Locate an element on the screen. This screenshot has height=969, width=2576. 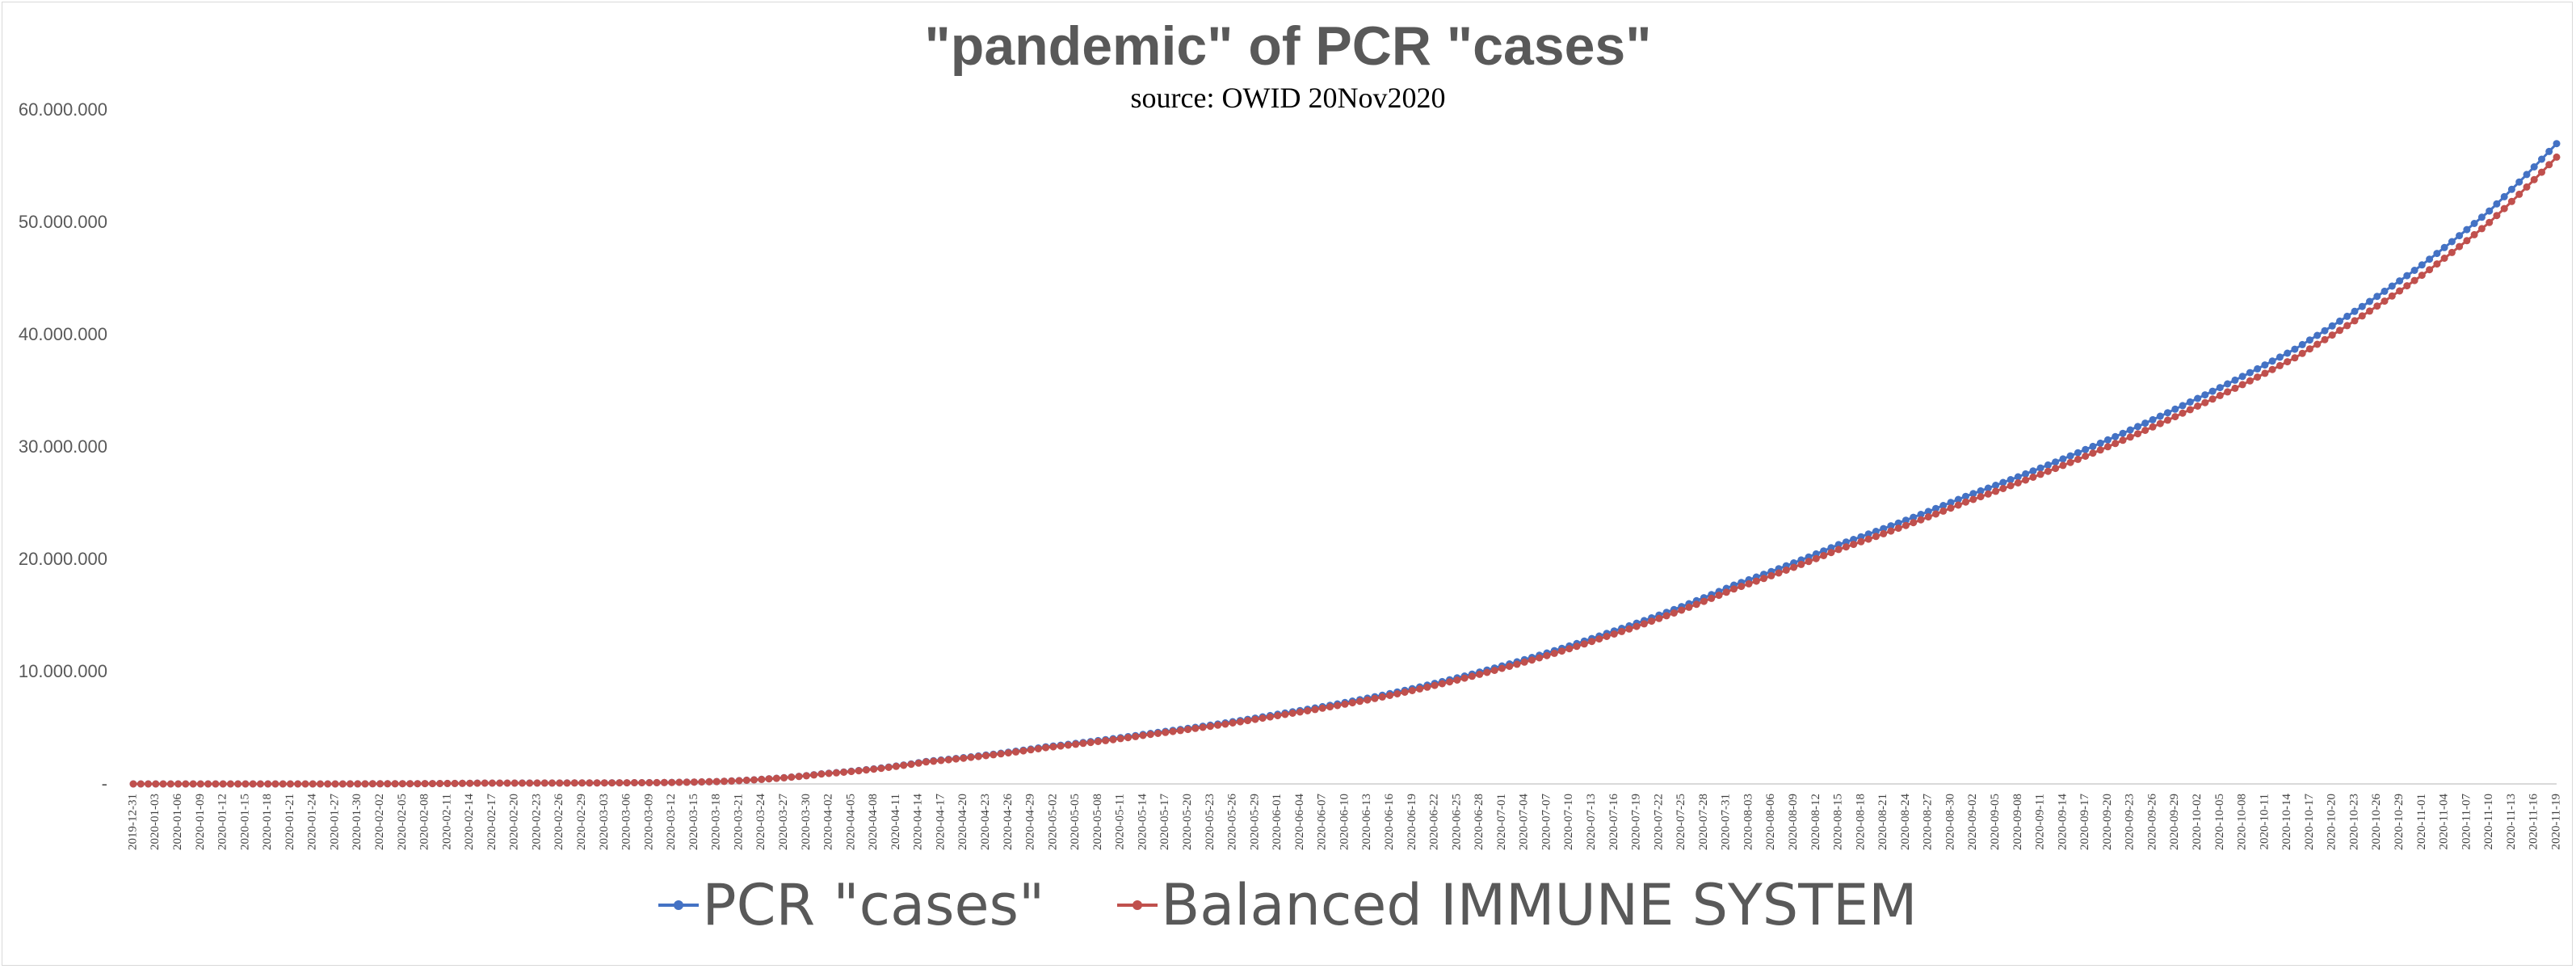
x-tick-label: 2020-09-26 is located at coordinates (2151, 822).